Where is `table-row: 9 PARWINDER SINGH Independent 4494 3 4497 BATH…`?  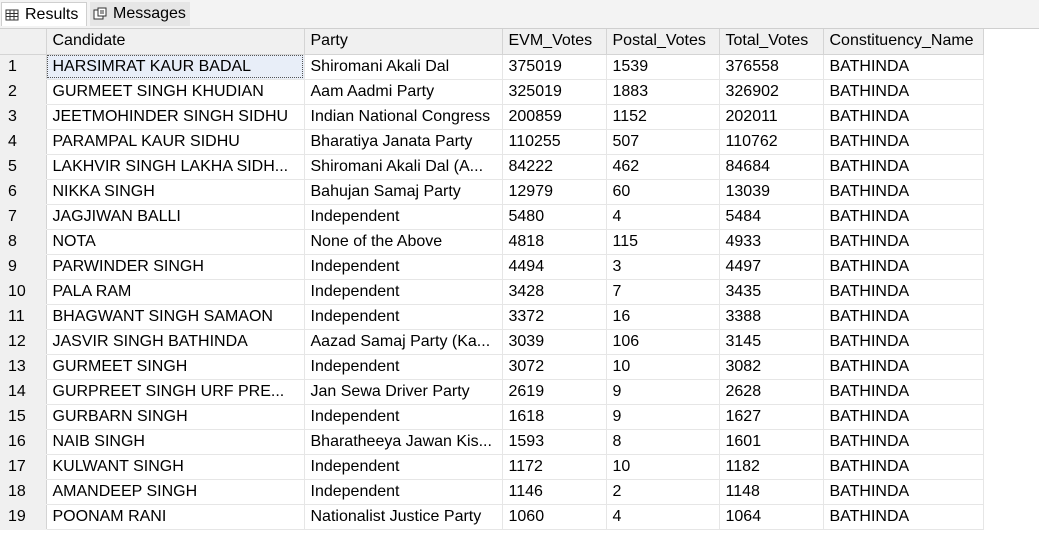 table-row: 9 PARWINDER SINGH Independent 4494 3 4497 BATH… is located at coordinates (492, 267).